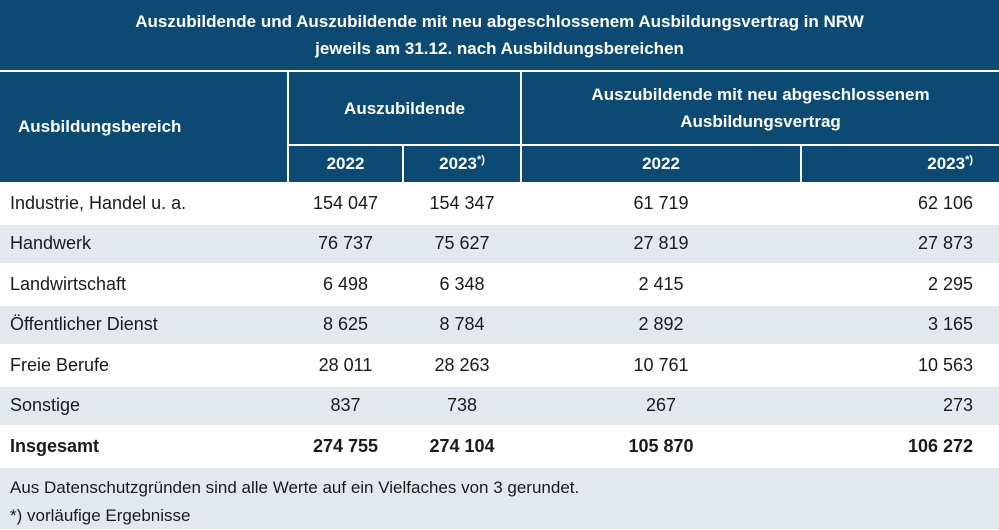 The width and height of the screenshot is (999, 530). What do you see at coordinates (345, 244) in the screenshot?
I see `cell-value: 76 737` at bounding box center [345, 244].